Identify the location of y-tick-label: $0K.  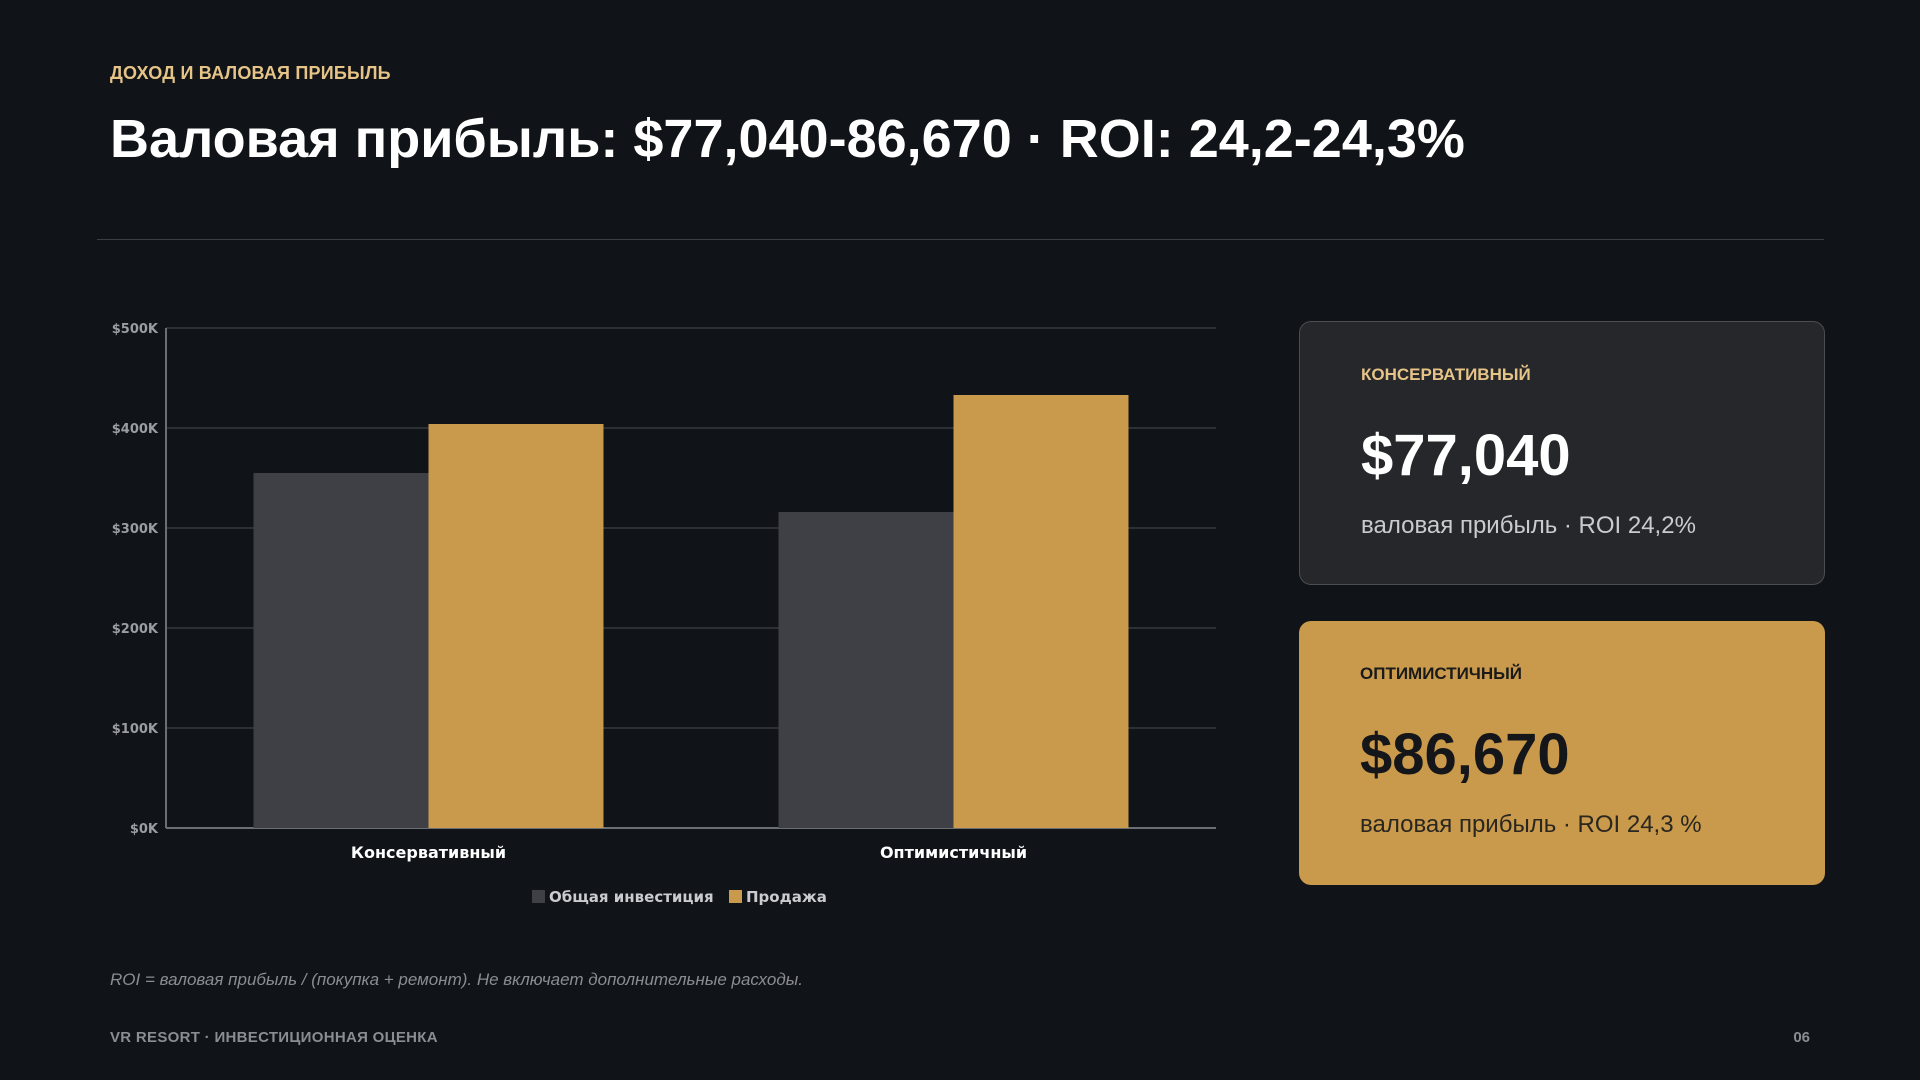
(144, 829).